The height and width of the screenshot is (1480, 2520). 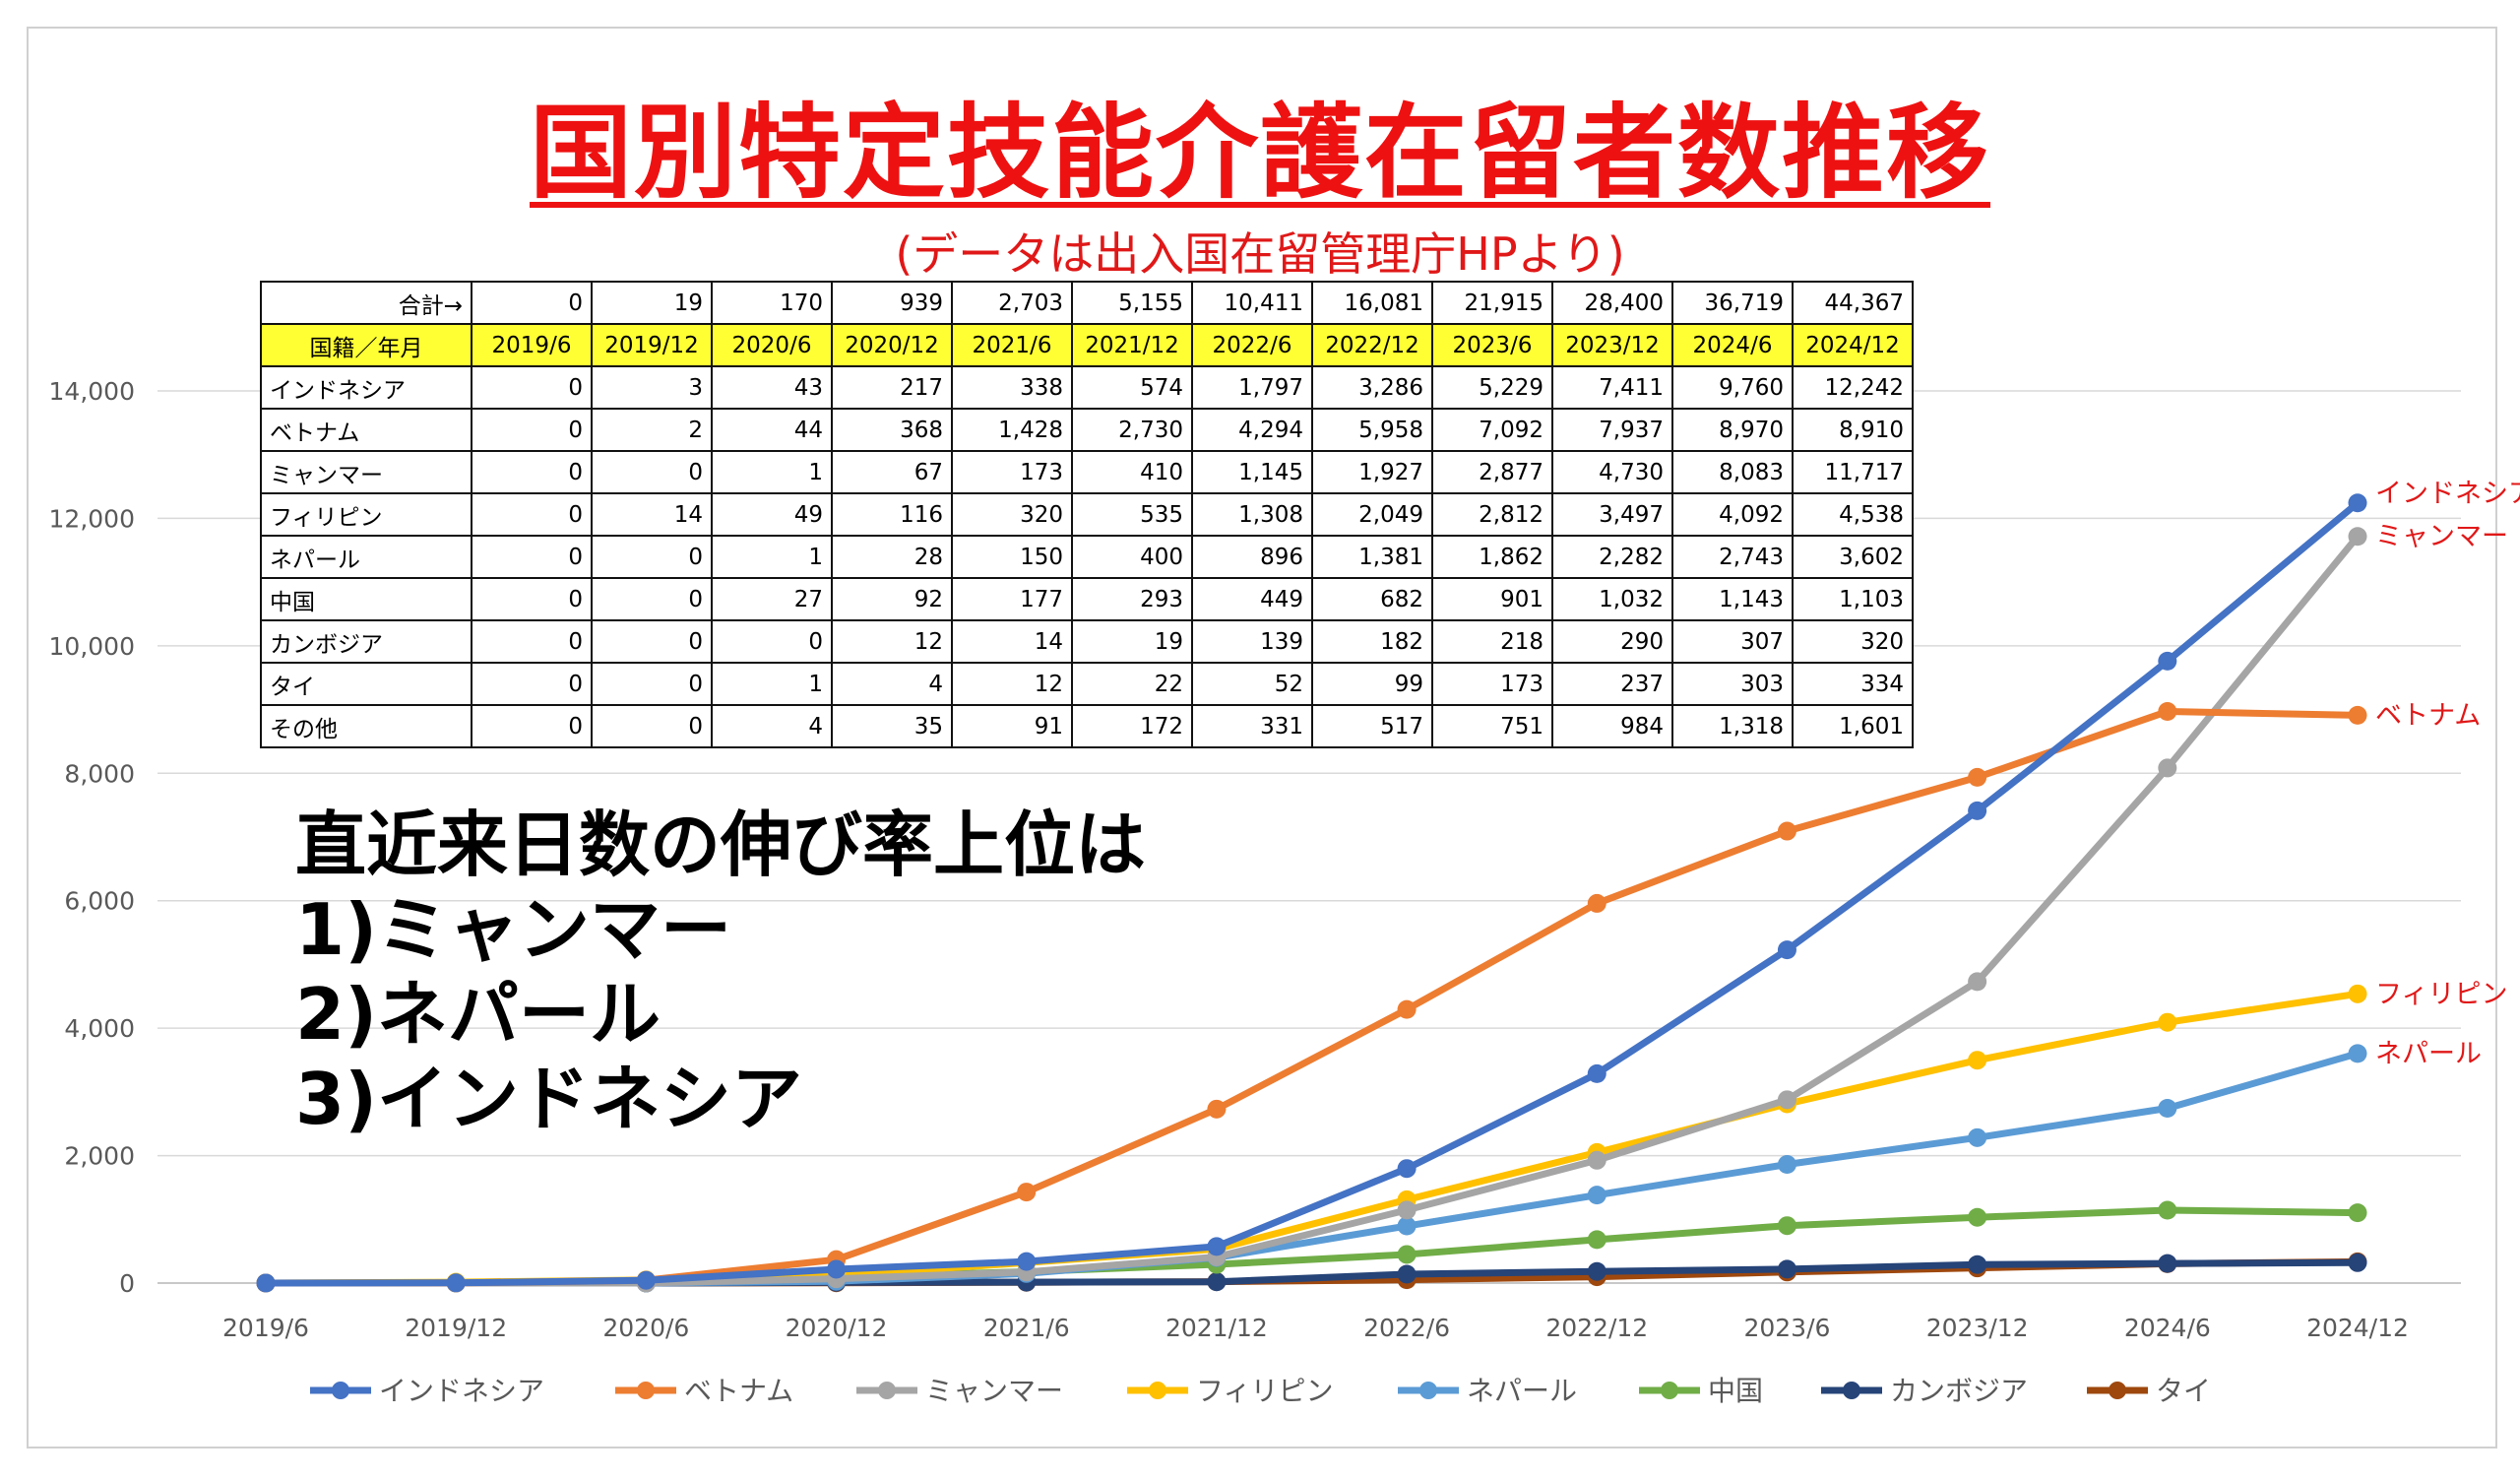 I want to click on table-cell: 4,092, so click(x=1732, y=514).